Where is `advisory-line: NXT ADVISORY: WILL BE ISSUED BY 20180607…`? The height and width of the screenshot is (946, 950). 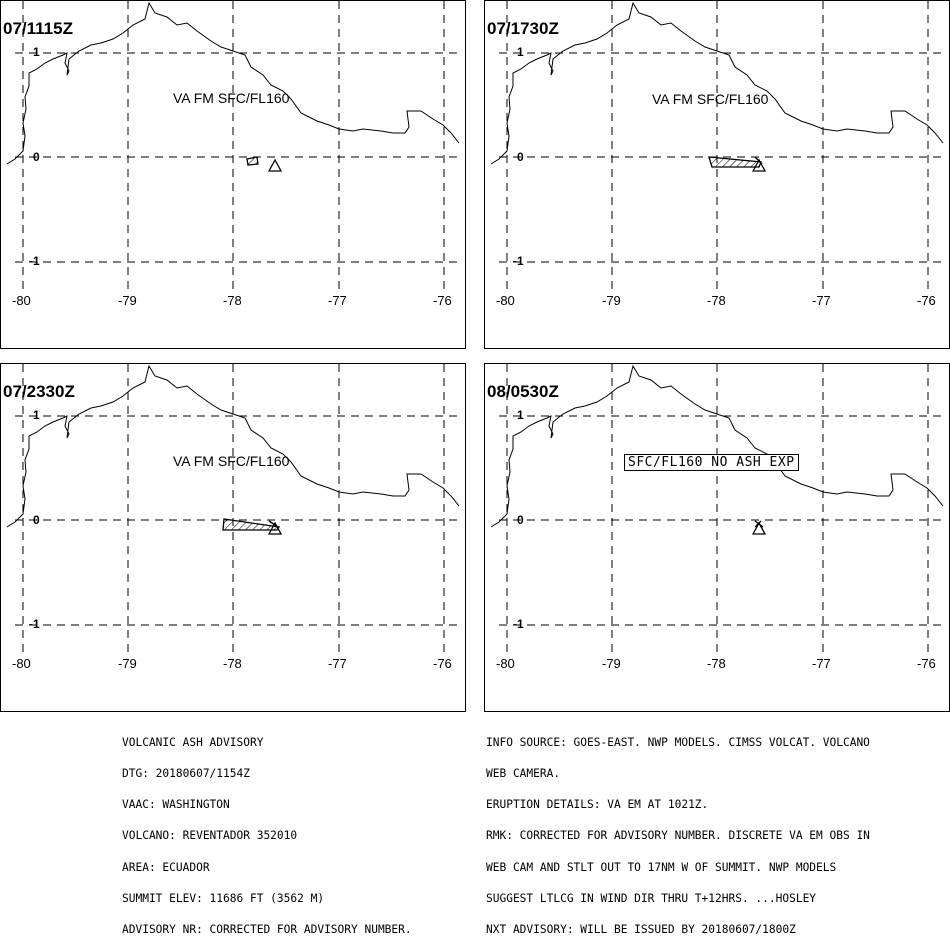 advisory-line: NXT ADVISORY: WILL BE ISSUED BY 20180607… is located at coordinates (641, 930).